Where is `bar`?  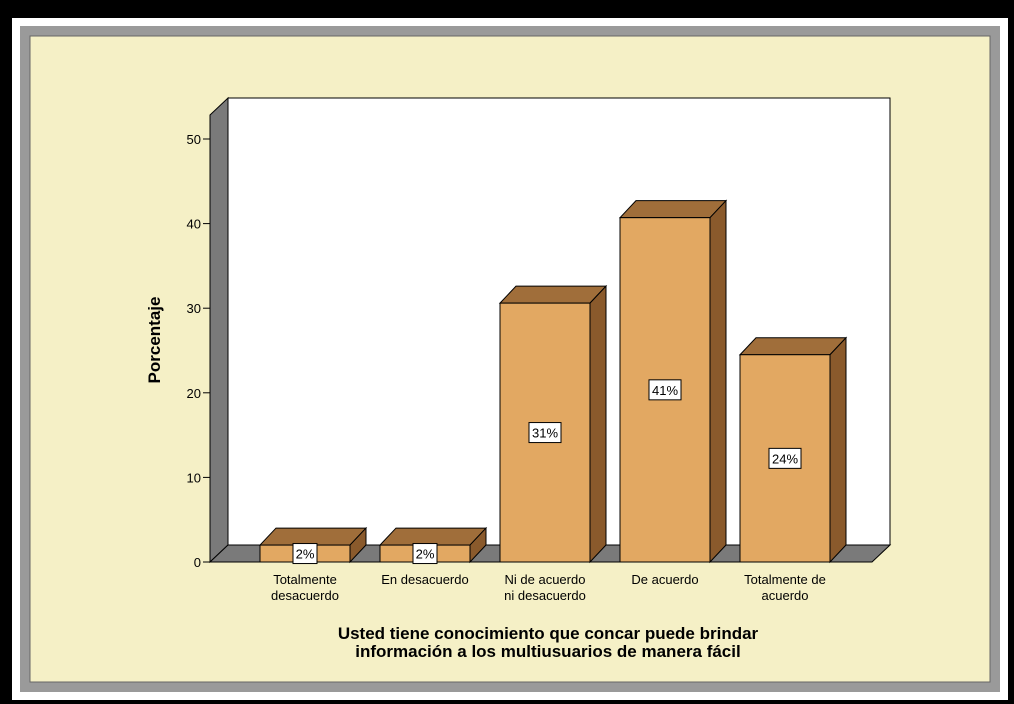
bar is located at coordinates (785, 458).